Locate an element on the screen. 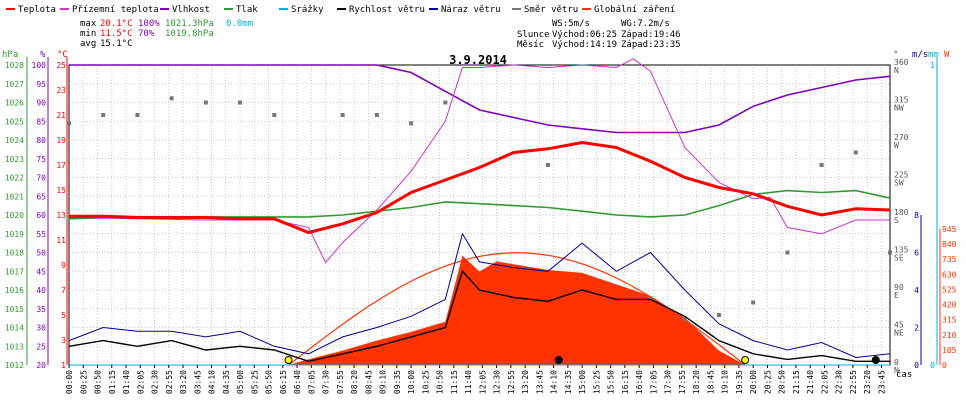  axis-hpa-tick: 1021 is located at coordinates (14, 196).